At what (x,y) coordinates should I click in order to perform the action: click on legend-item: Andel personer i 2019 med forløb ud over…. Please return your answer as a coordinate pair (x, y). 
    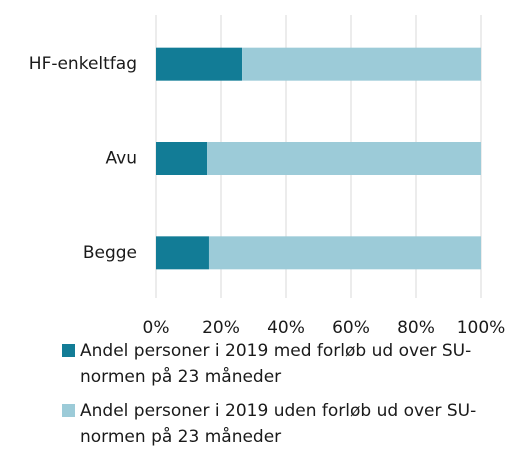
    Looking at the image, I should click on (282, 364).